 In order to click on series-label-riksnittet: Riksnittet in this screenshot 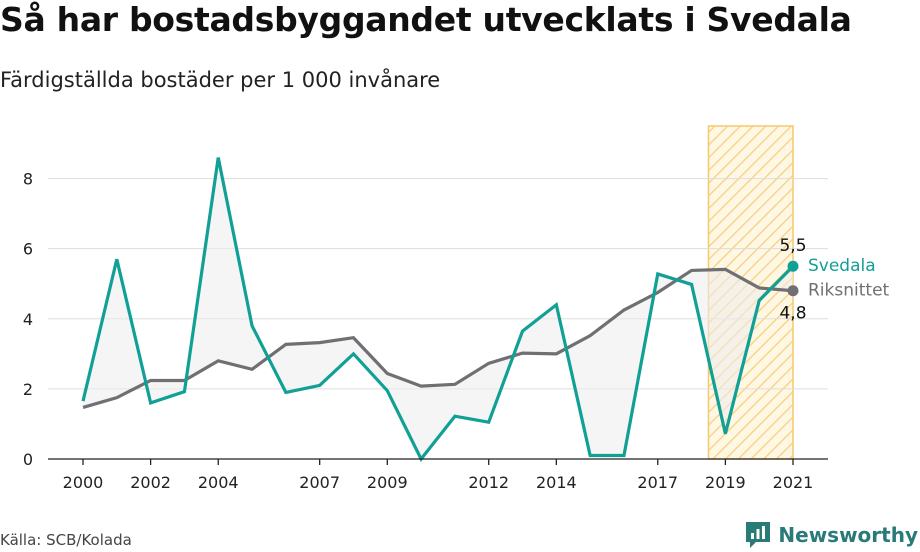, I will do `click(849, 291)`.